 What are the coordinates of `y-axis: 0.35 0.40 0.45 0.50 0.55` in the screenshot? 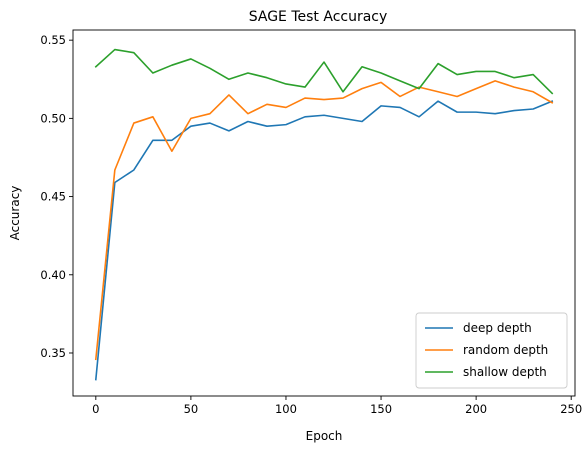 It's located at (56, 196).